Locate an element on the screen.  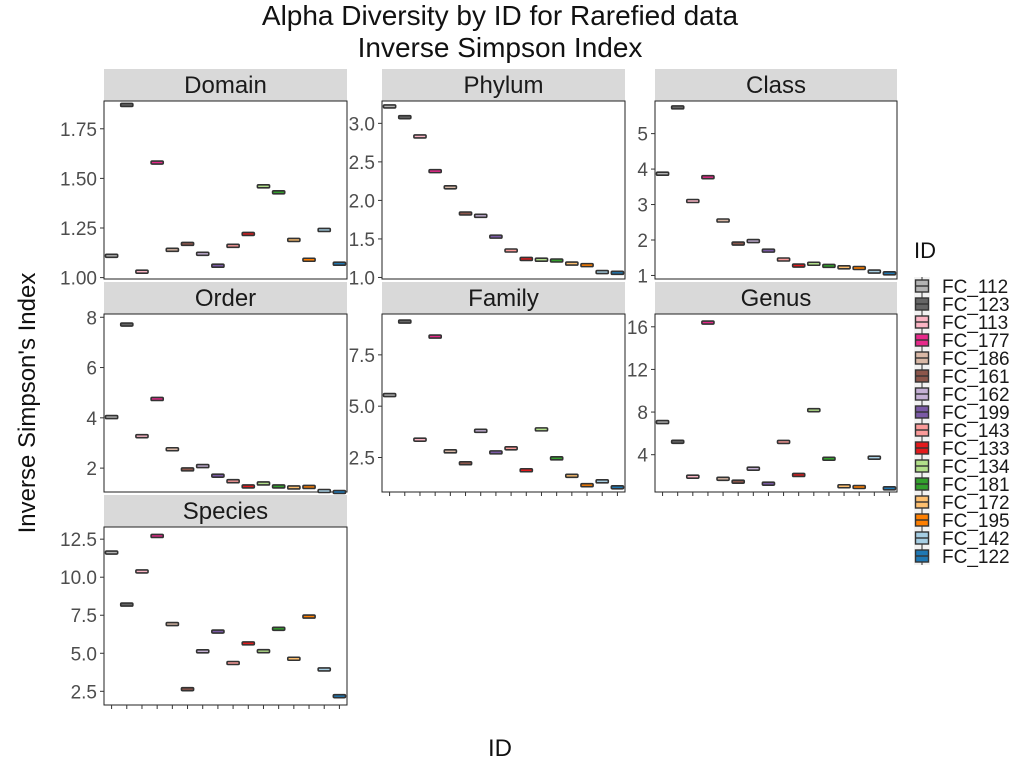
facet-strip-label: Domain is located at coordinates (225, 85).